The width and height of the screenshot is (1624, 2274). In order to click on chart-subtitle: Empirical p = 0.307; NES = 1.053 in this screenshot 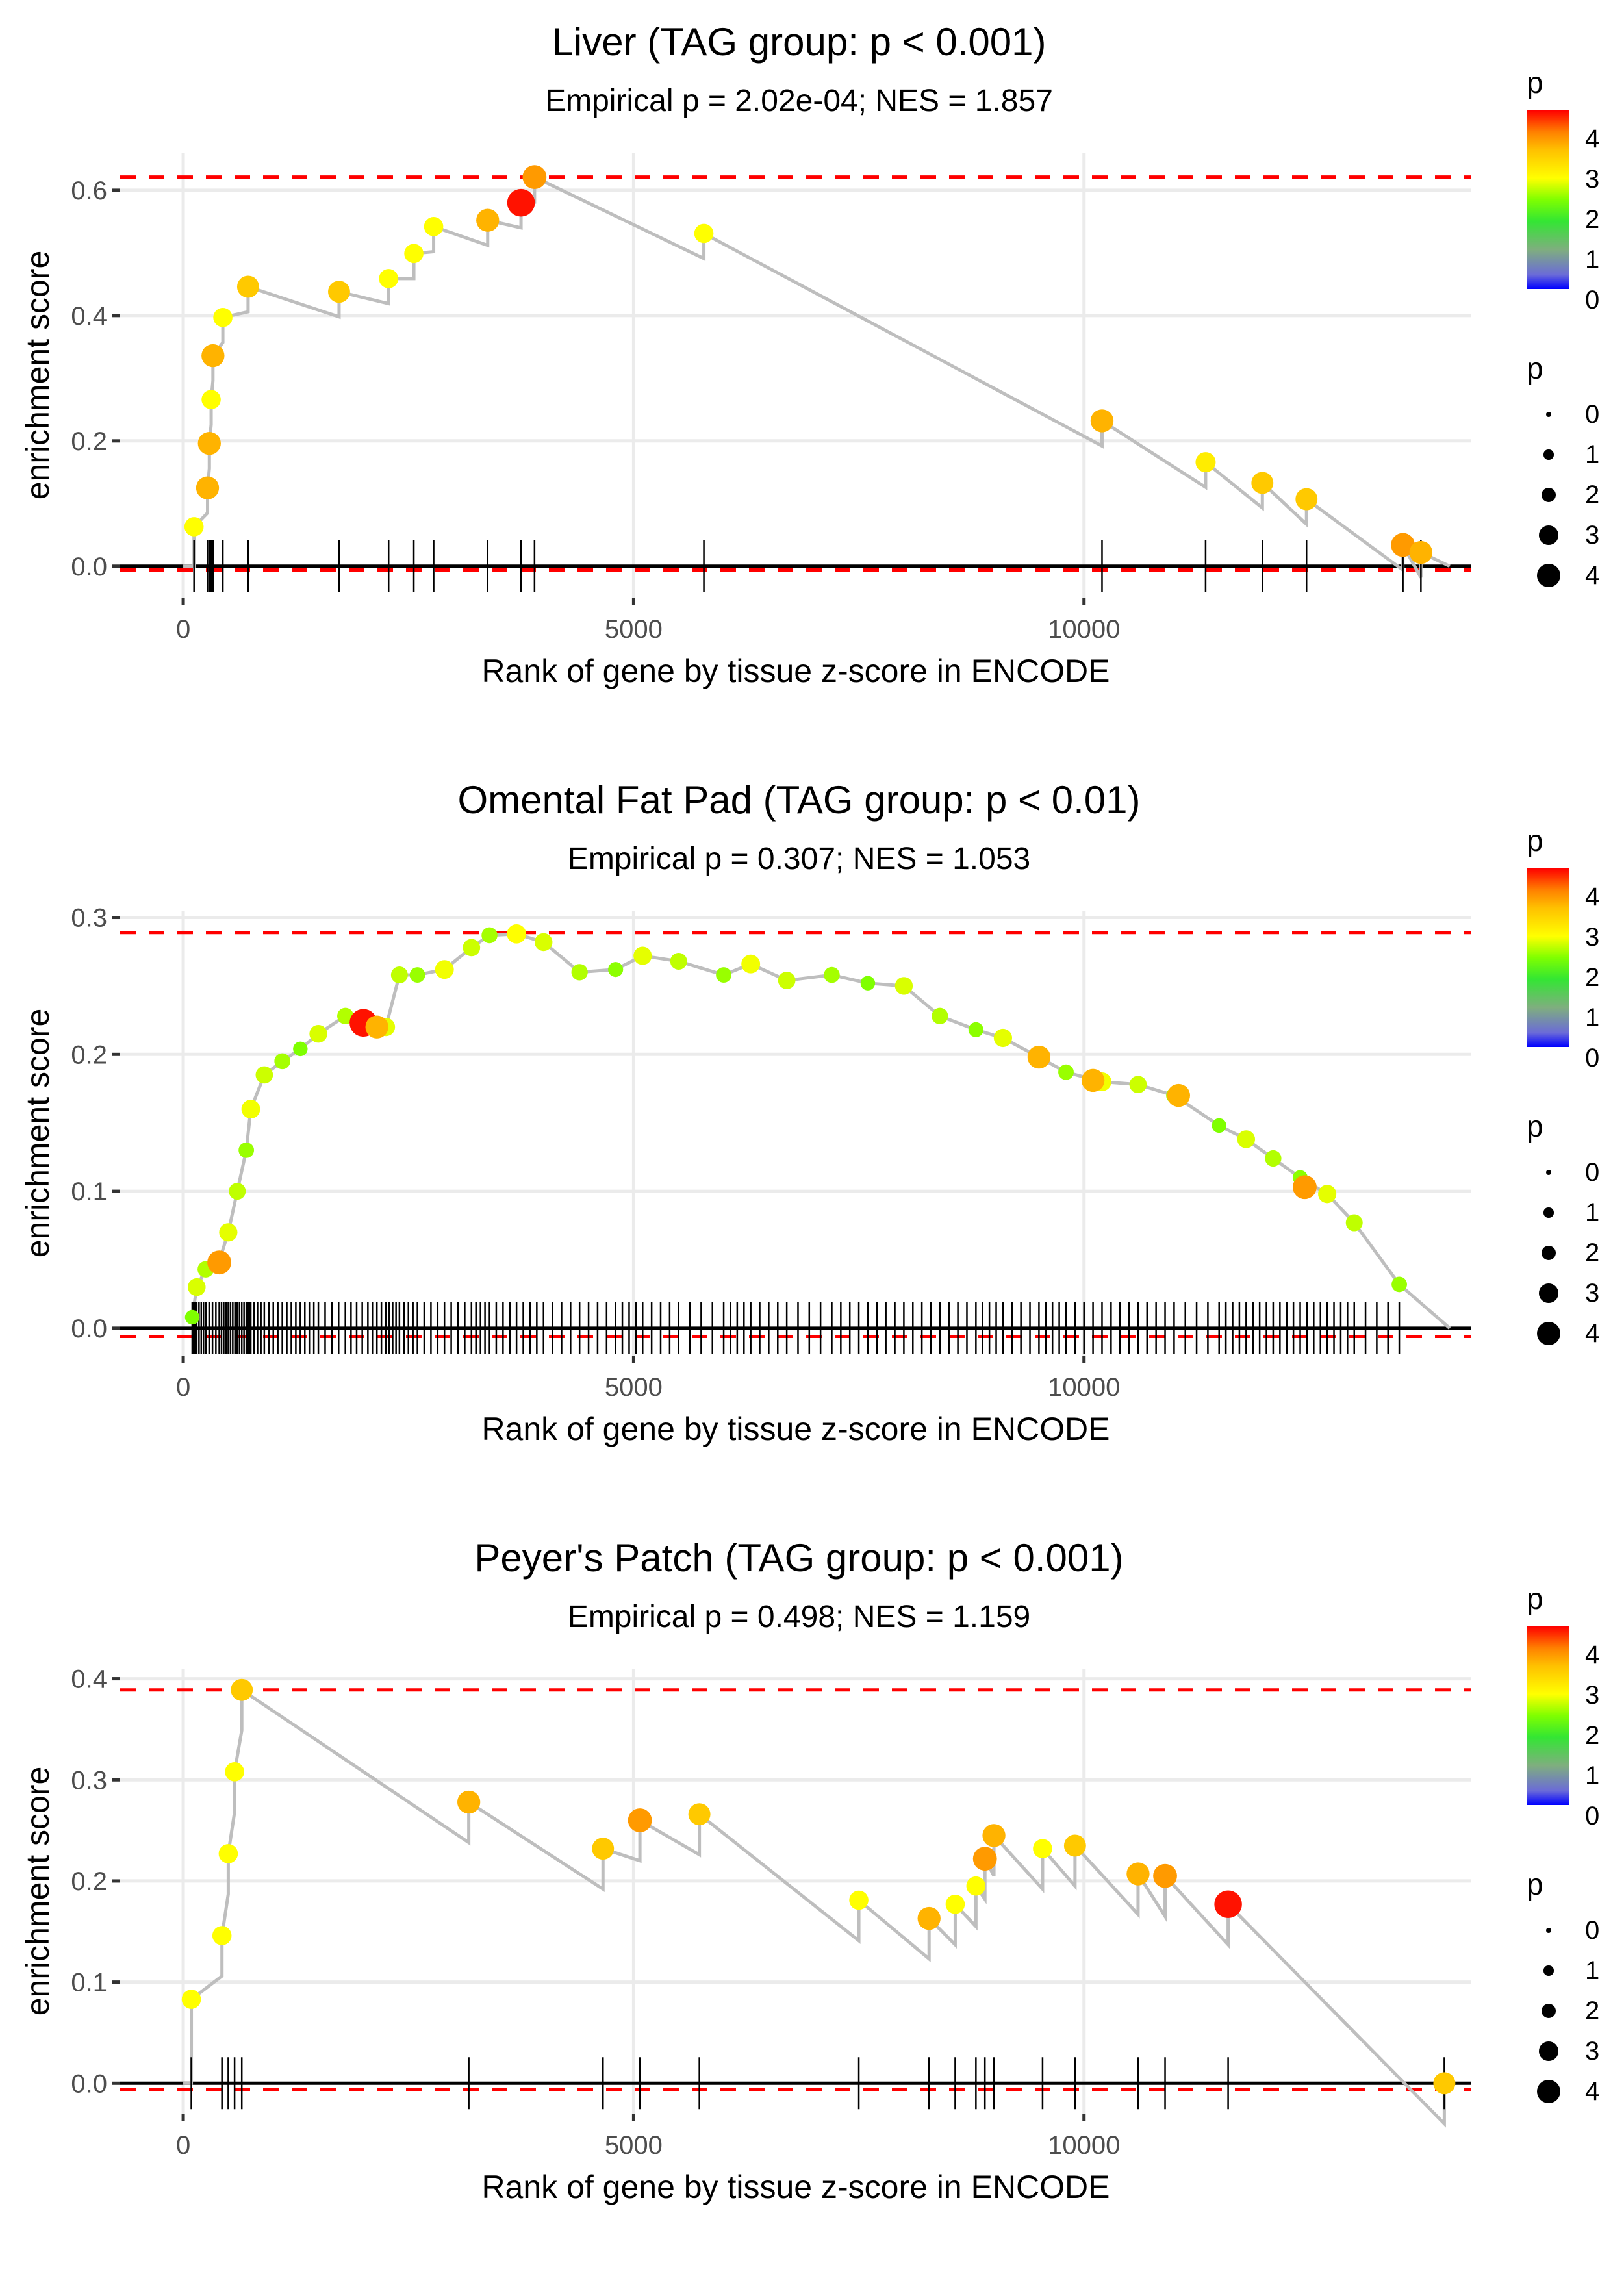, I will do `click(799, 859)`.